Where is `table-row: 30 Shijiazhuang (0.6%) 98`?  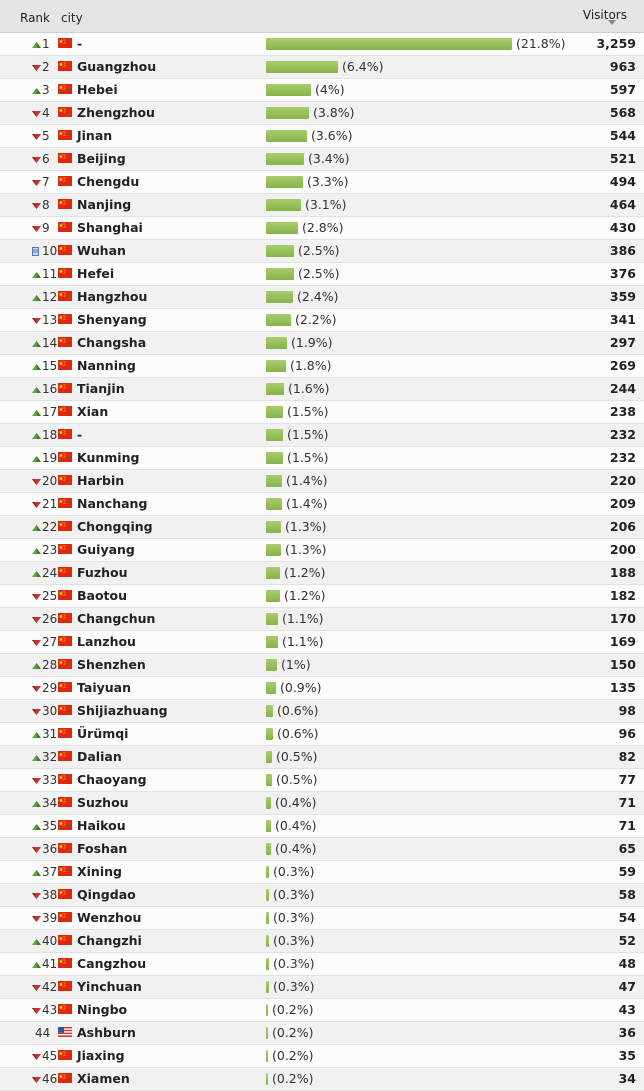 table-row: 30 Shijiazhuang (0.6%) 98 is located at coordinates (322, 711).